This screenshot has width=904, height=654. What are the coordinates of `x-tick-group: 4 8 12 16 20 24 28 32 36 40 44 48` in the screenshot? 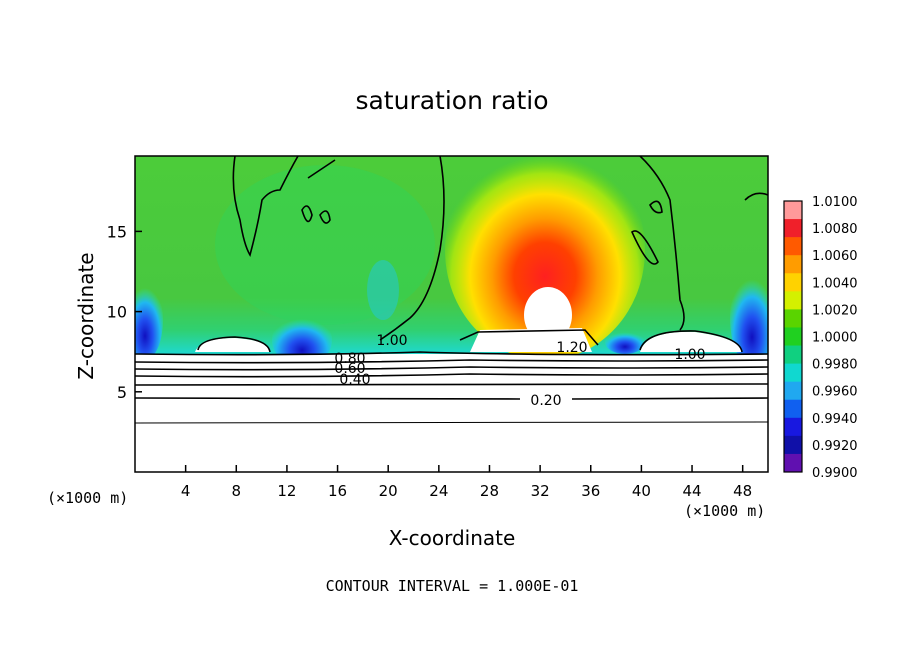 It's located at (466, 482).